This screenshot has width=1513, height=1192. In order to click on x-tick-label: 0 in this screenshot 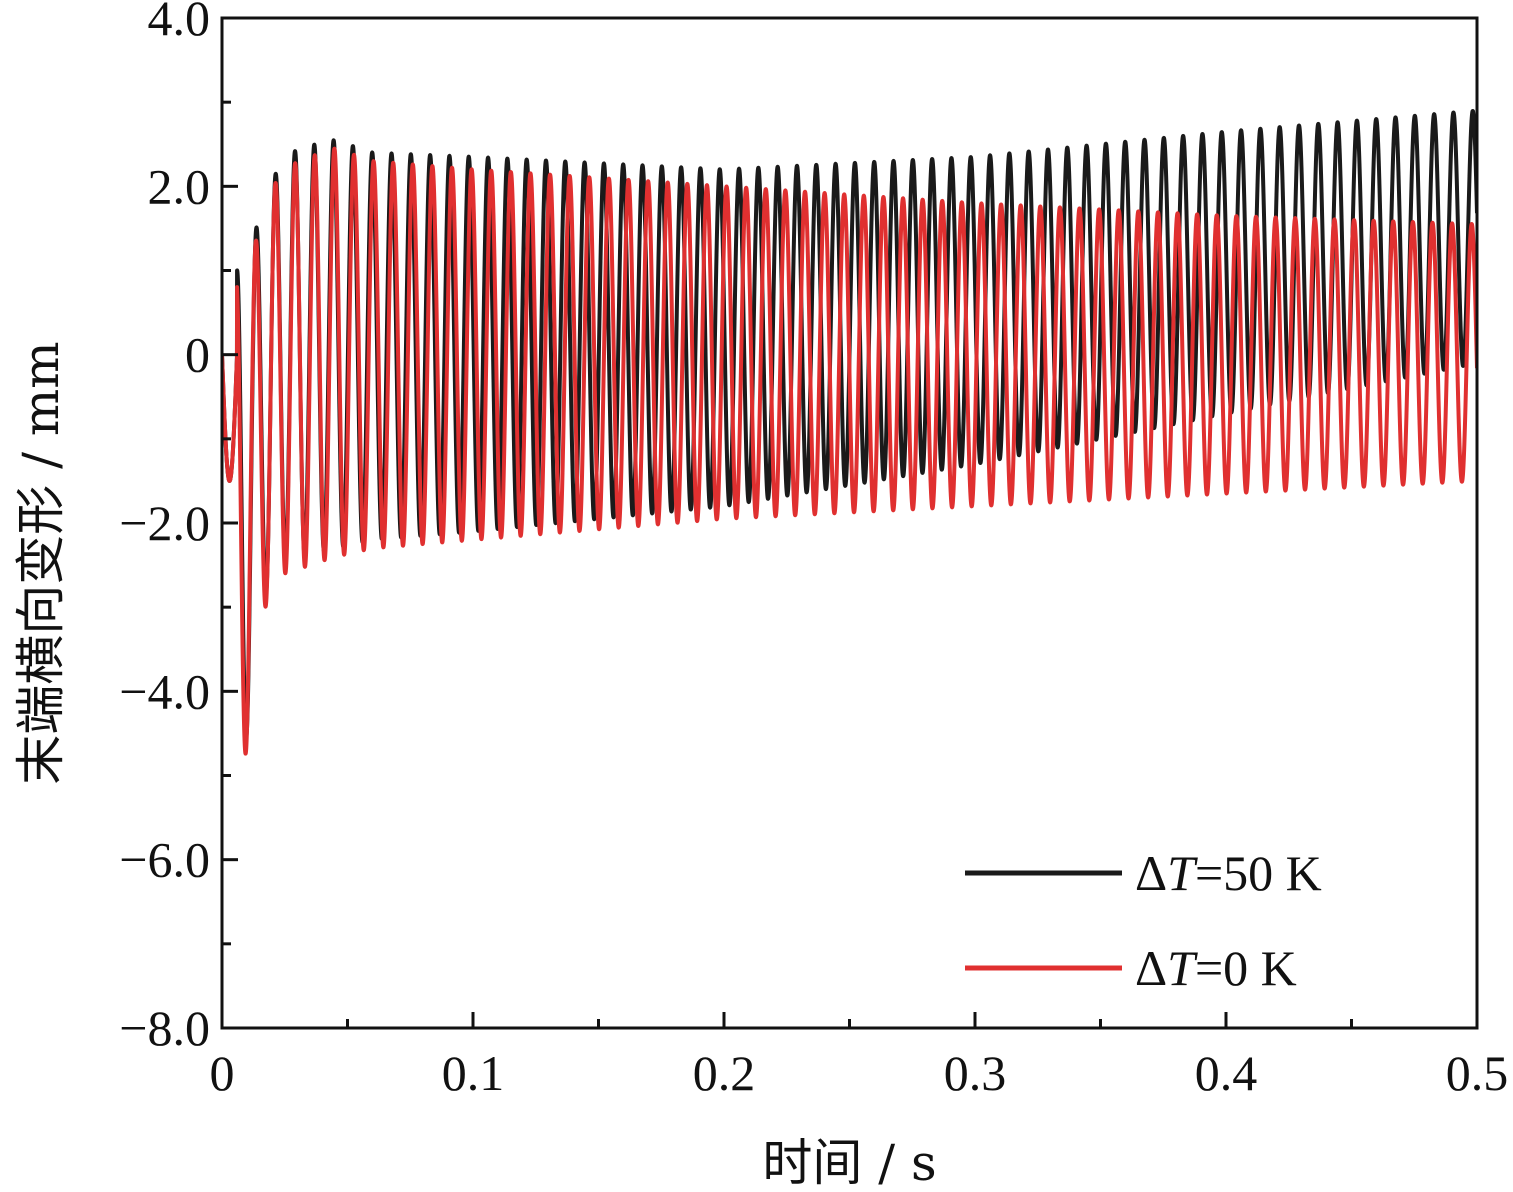, I will do `click(222, 1073)`.